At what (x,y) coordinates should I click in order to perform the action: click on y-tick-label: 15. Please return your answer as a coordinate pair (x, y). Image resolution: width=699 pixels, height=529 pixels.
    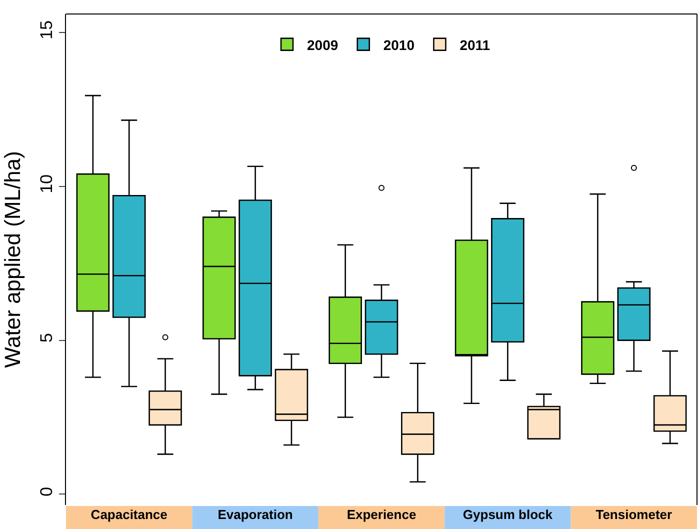
    Looking at the image, I should click on (46, 30).